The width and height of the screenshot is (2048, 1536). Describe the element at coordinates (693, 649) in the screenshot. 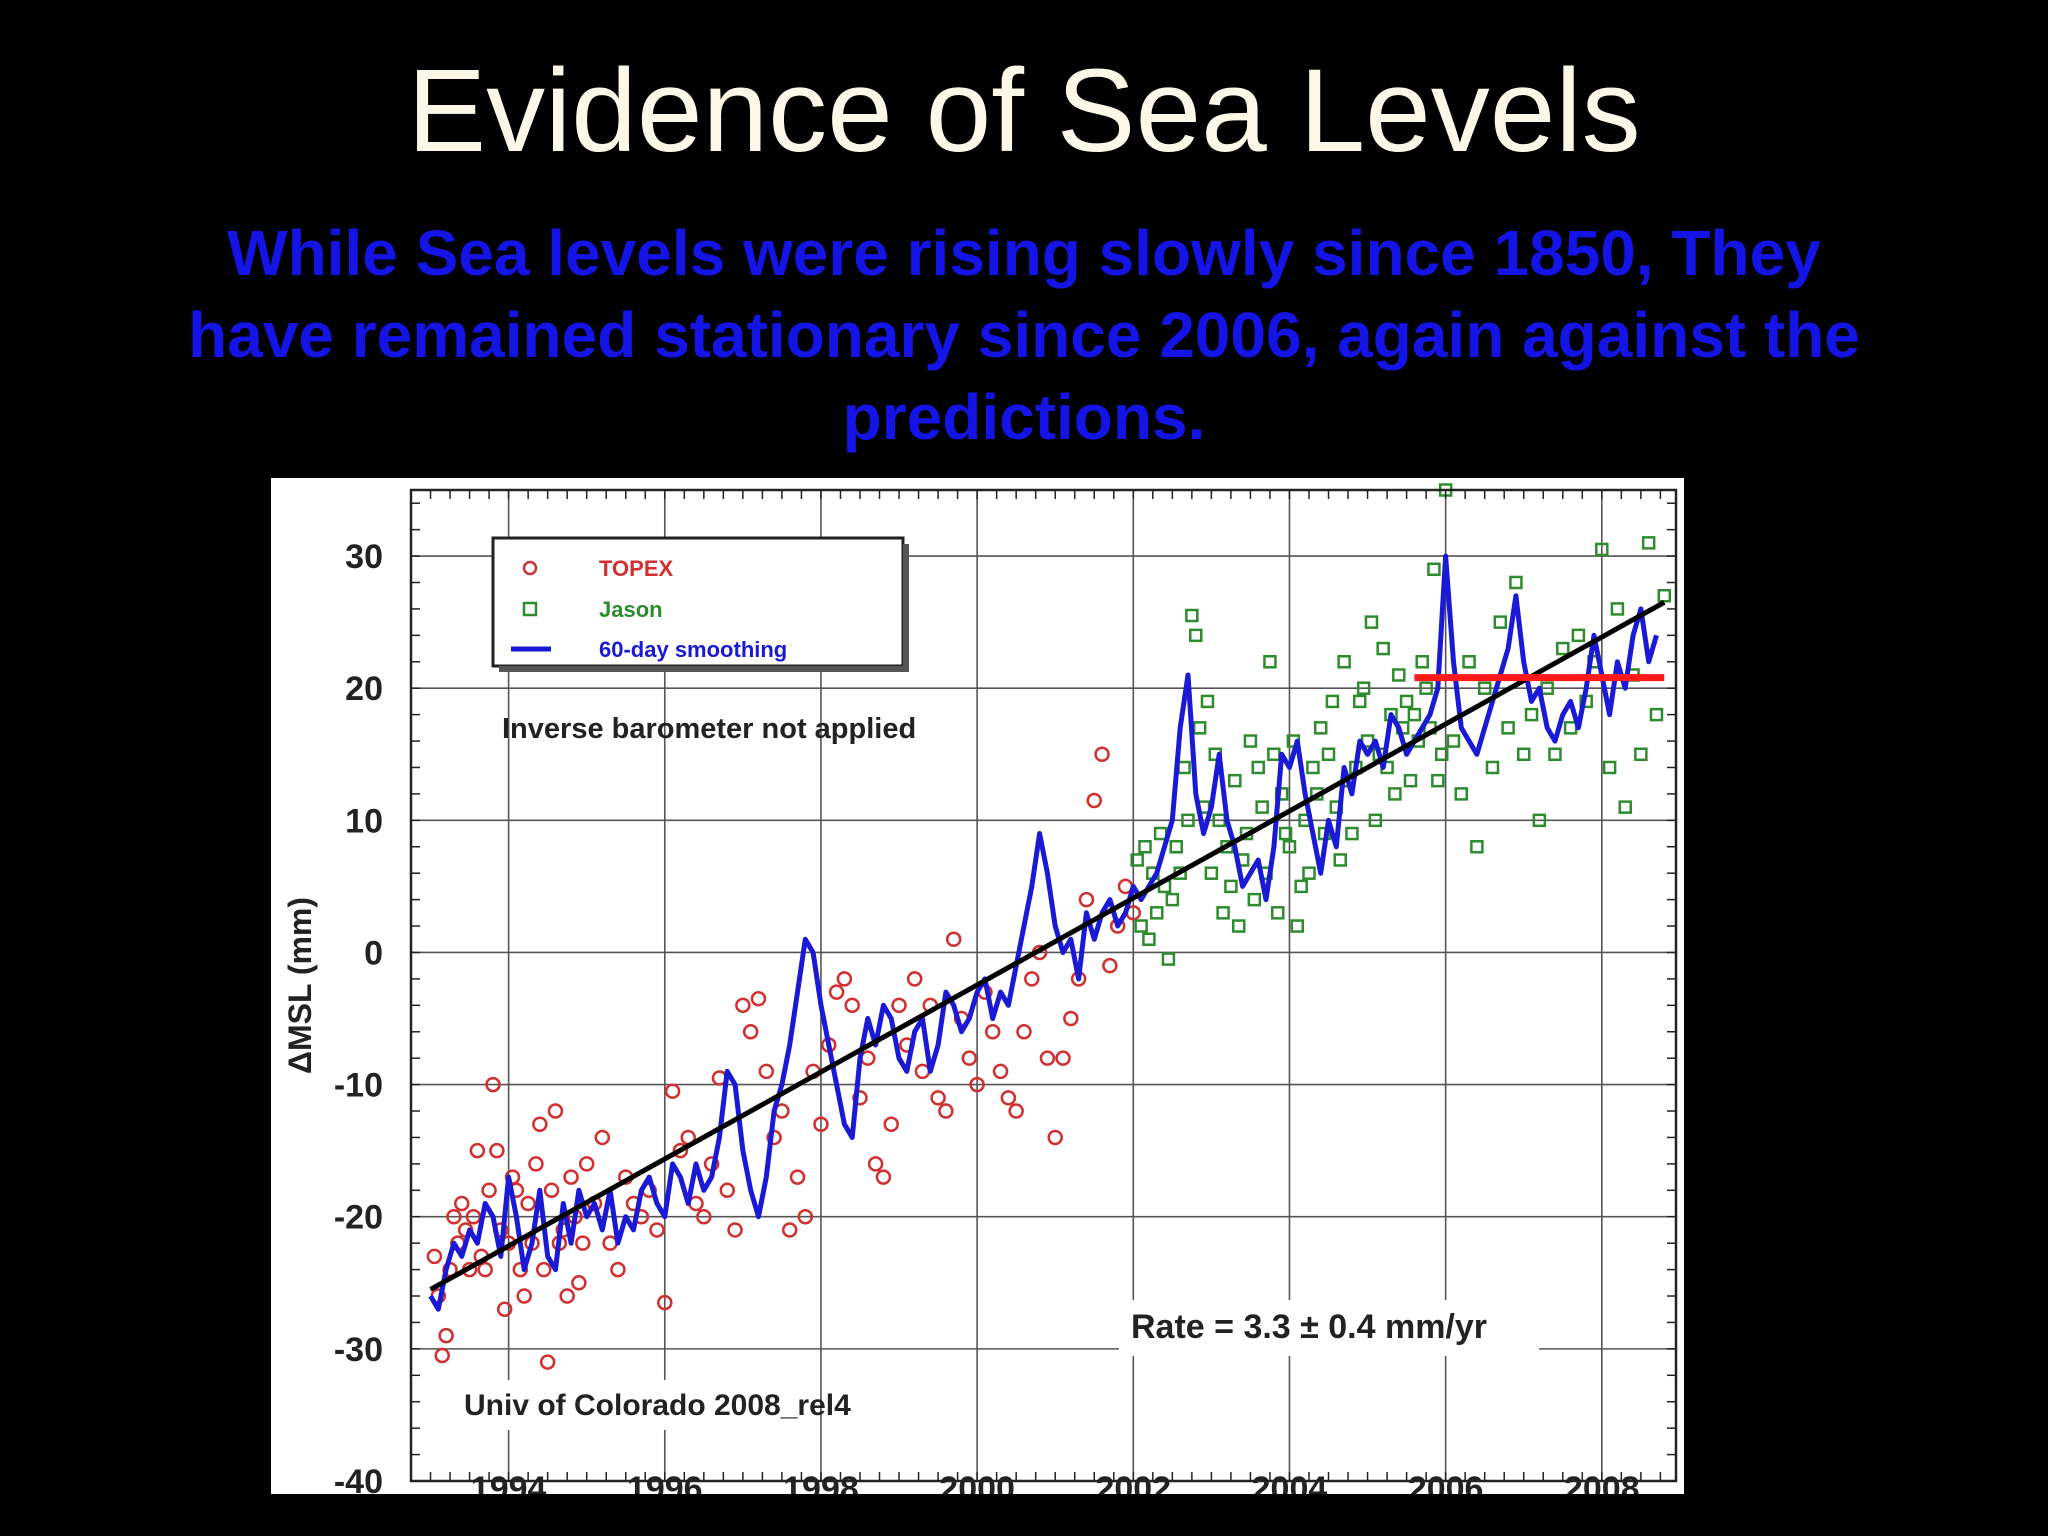

I see `legend-label: 60-day smoothing` at that location.